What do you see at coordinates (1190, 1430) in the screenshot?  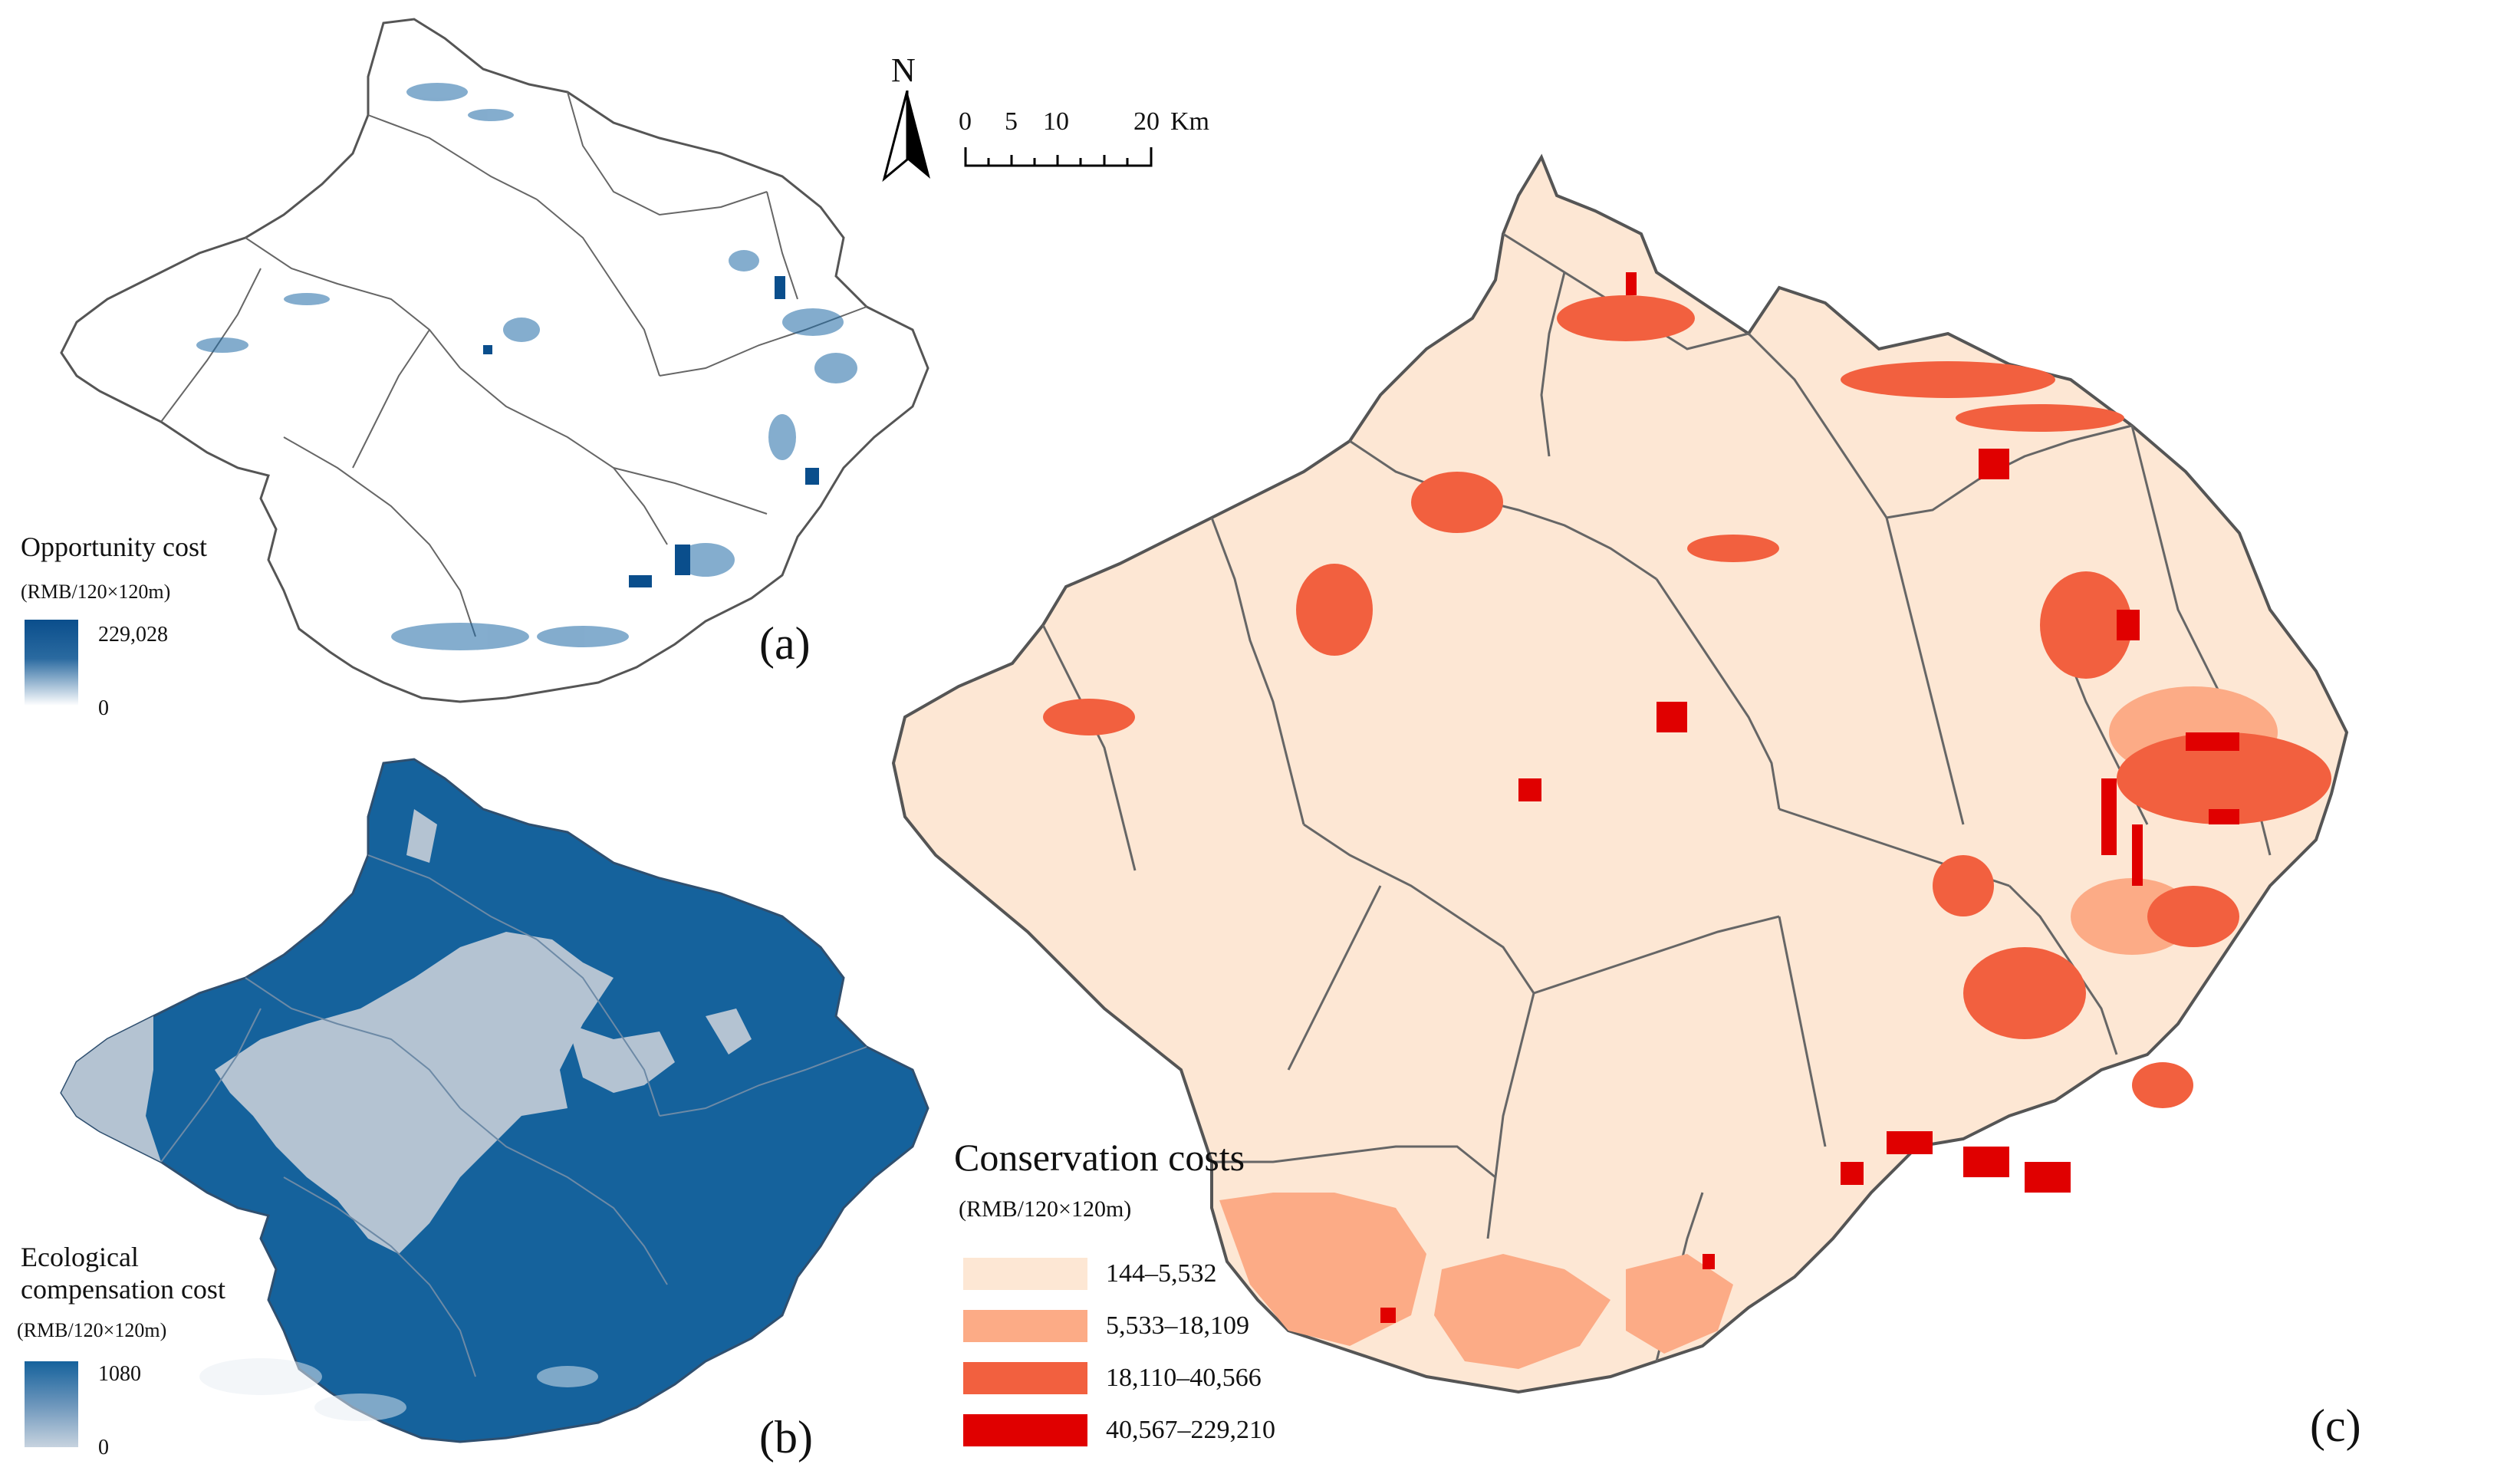 I see `legend-c-label-4: 40,567–229,210` at bounding box center [1190, 1430].